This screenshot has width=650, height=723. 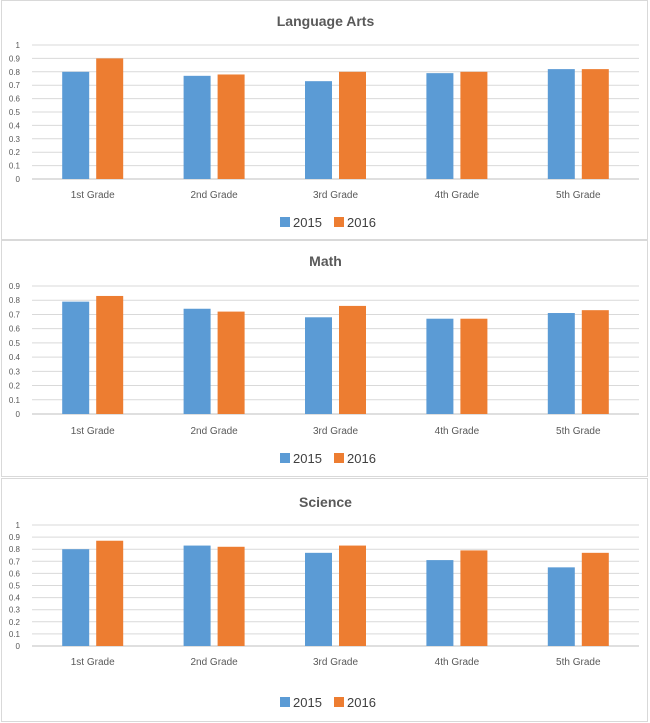 What do you see at coordinates (325, 502) in the screenshot?
I see `chart-title: Science` at bounding box center [325, 502].